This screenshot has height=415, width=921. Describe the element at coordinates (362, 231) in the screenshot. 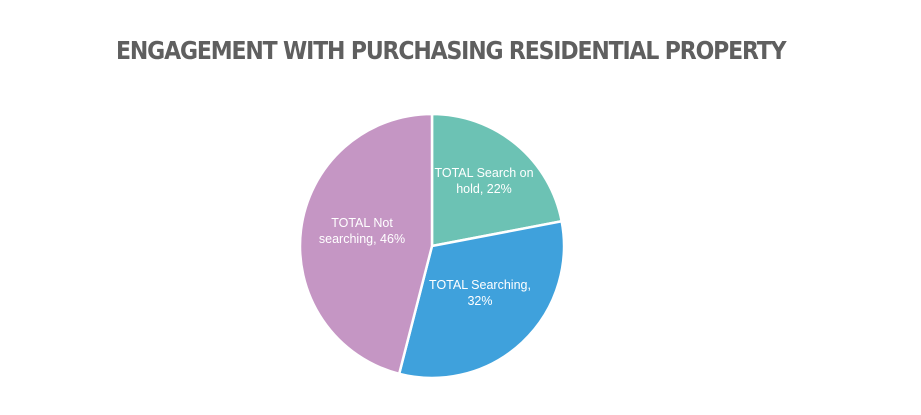

I see `pie-slice-label-3: TOTAL Not searching, 46%` at that location.